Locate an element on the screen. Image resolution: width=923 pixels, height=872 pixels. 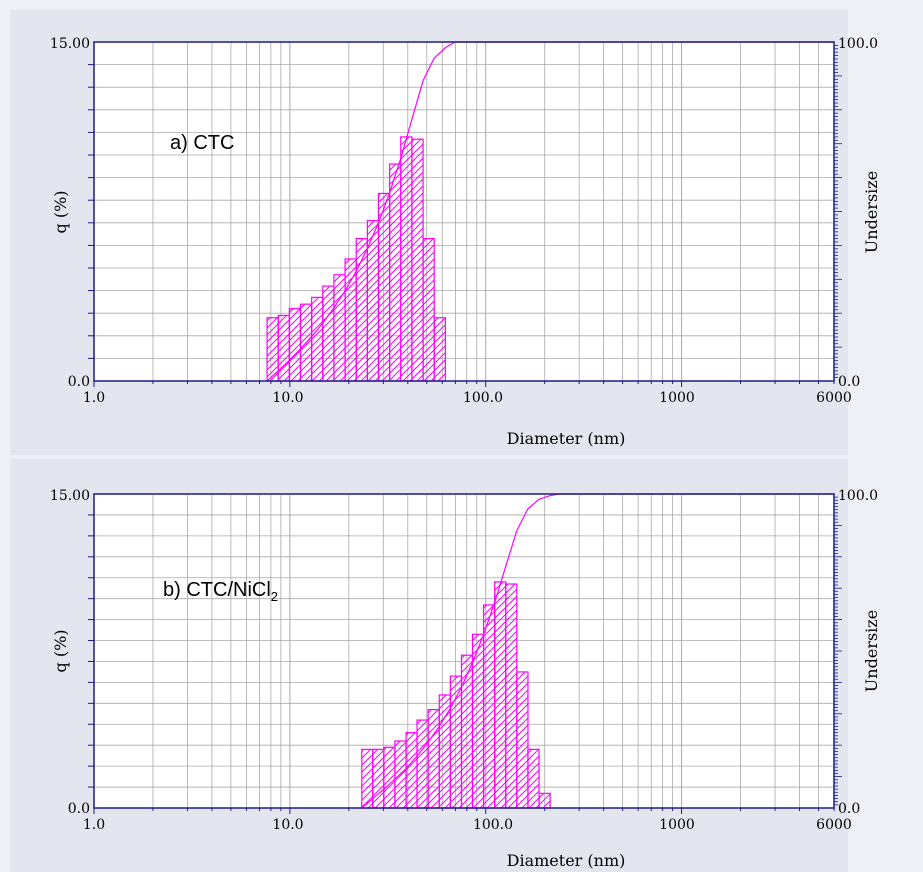
x-tick-6000-b: 6000 is located at coordinates (834, 825).